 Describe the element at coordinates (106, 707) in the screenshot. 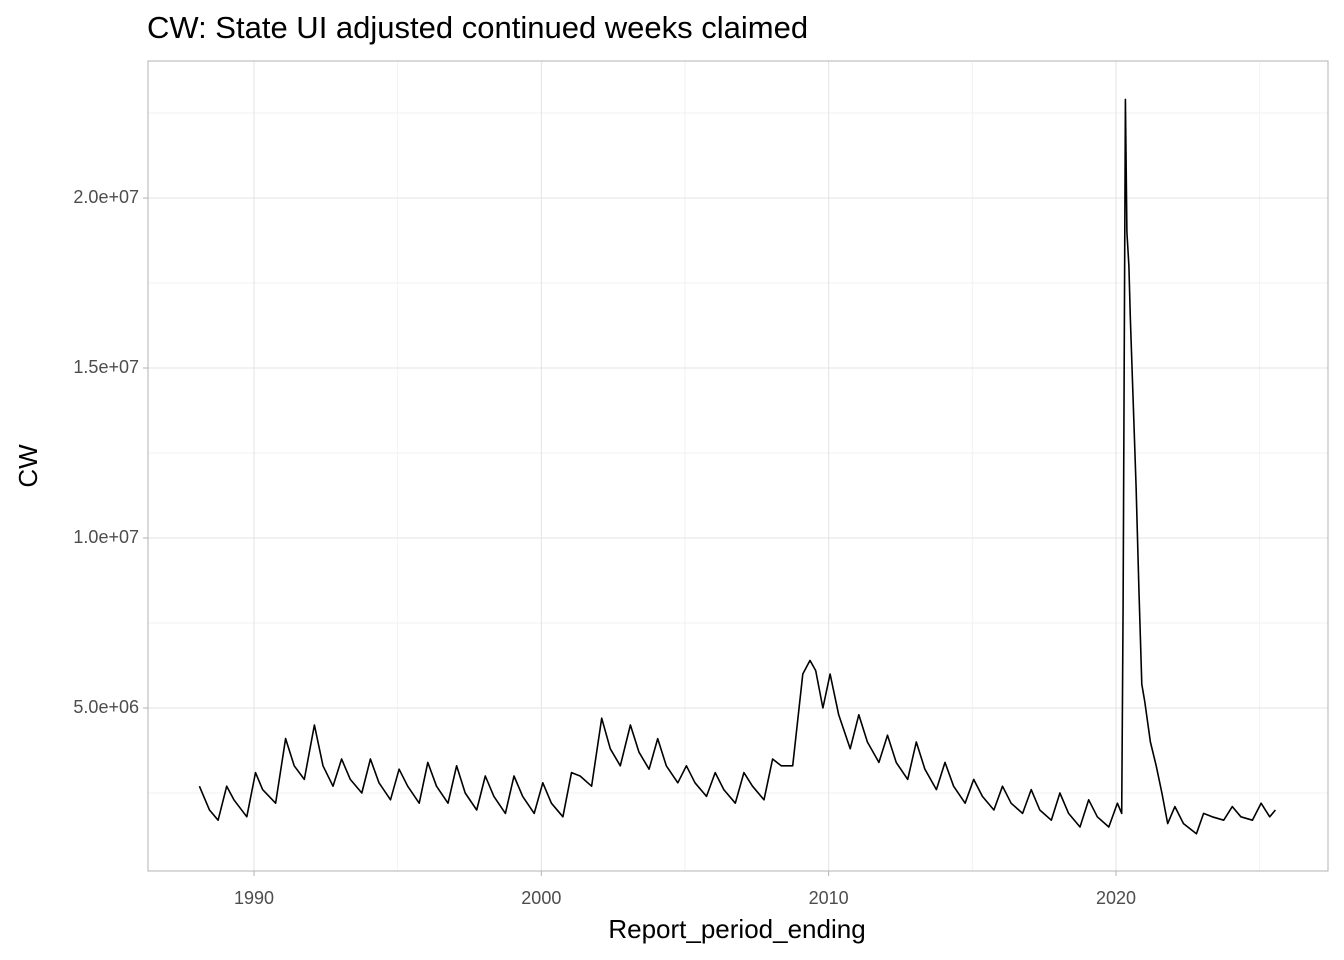

I see `y-tick-label: 5.0e+06` at that location.